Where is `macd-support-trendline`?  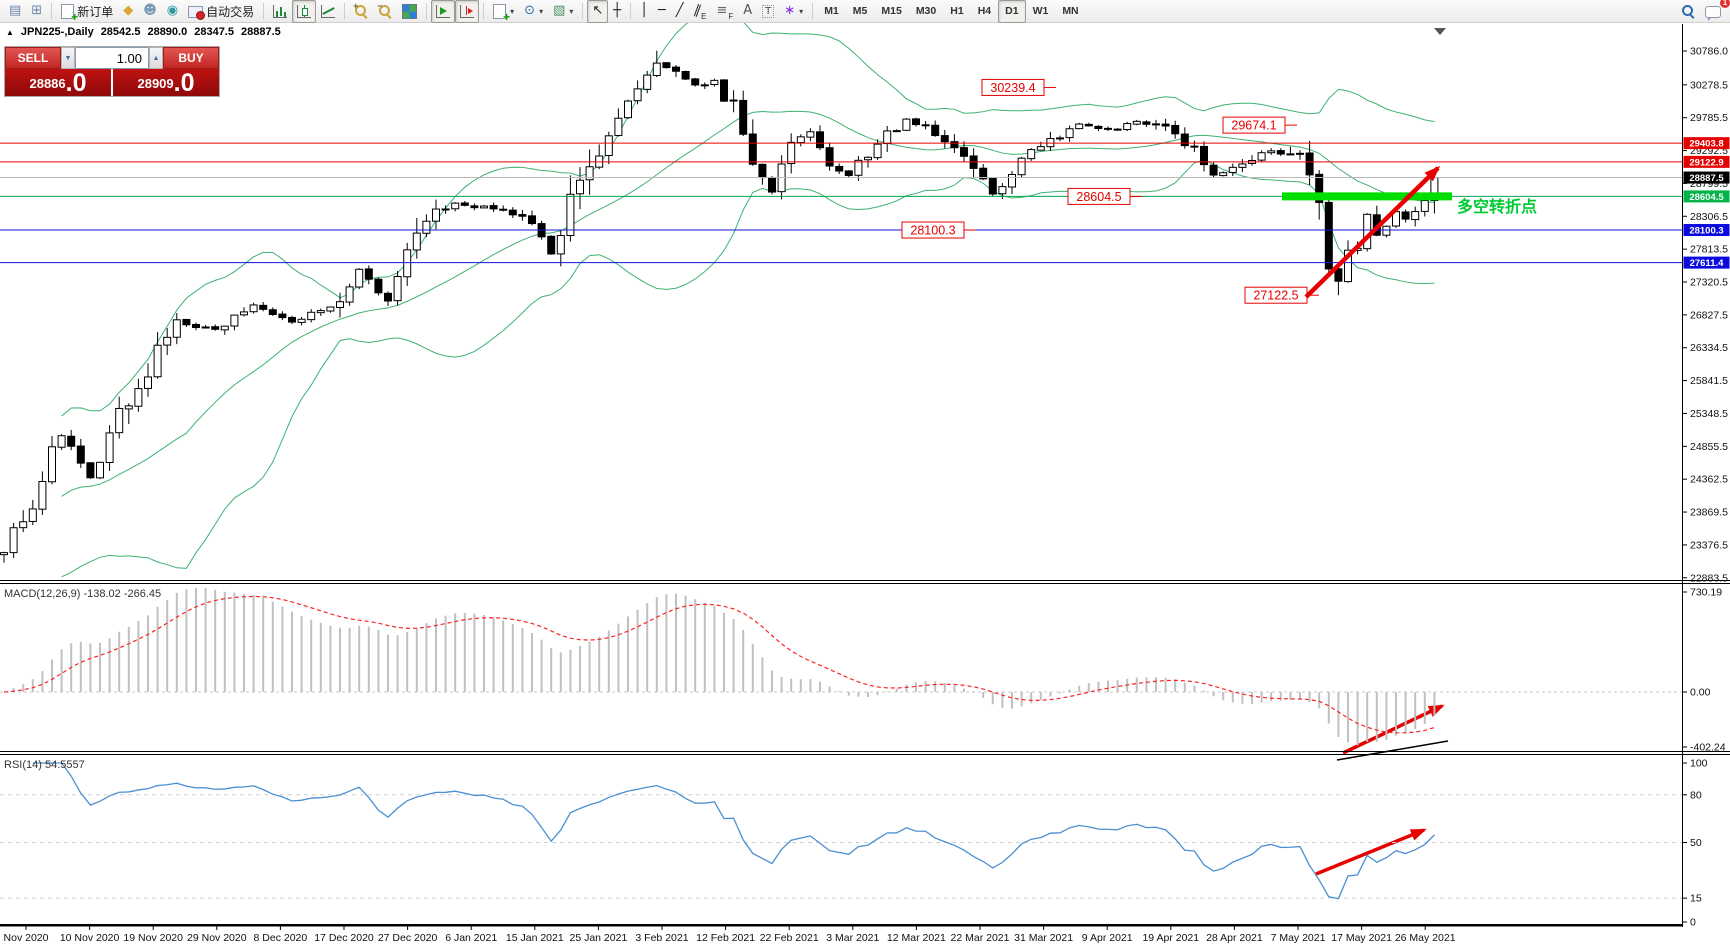 macd-support-trendline is located at coordinates (1392, 750).